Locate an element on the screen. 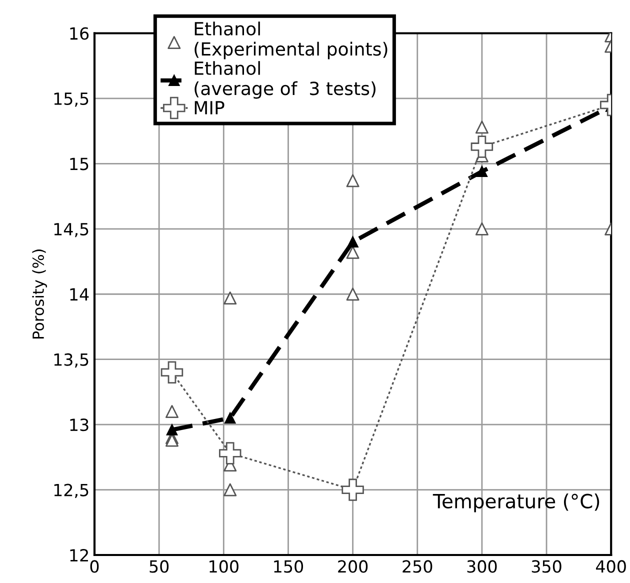  x-tick-label: 0 is located at coordinates (94, 566).